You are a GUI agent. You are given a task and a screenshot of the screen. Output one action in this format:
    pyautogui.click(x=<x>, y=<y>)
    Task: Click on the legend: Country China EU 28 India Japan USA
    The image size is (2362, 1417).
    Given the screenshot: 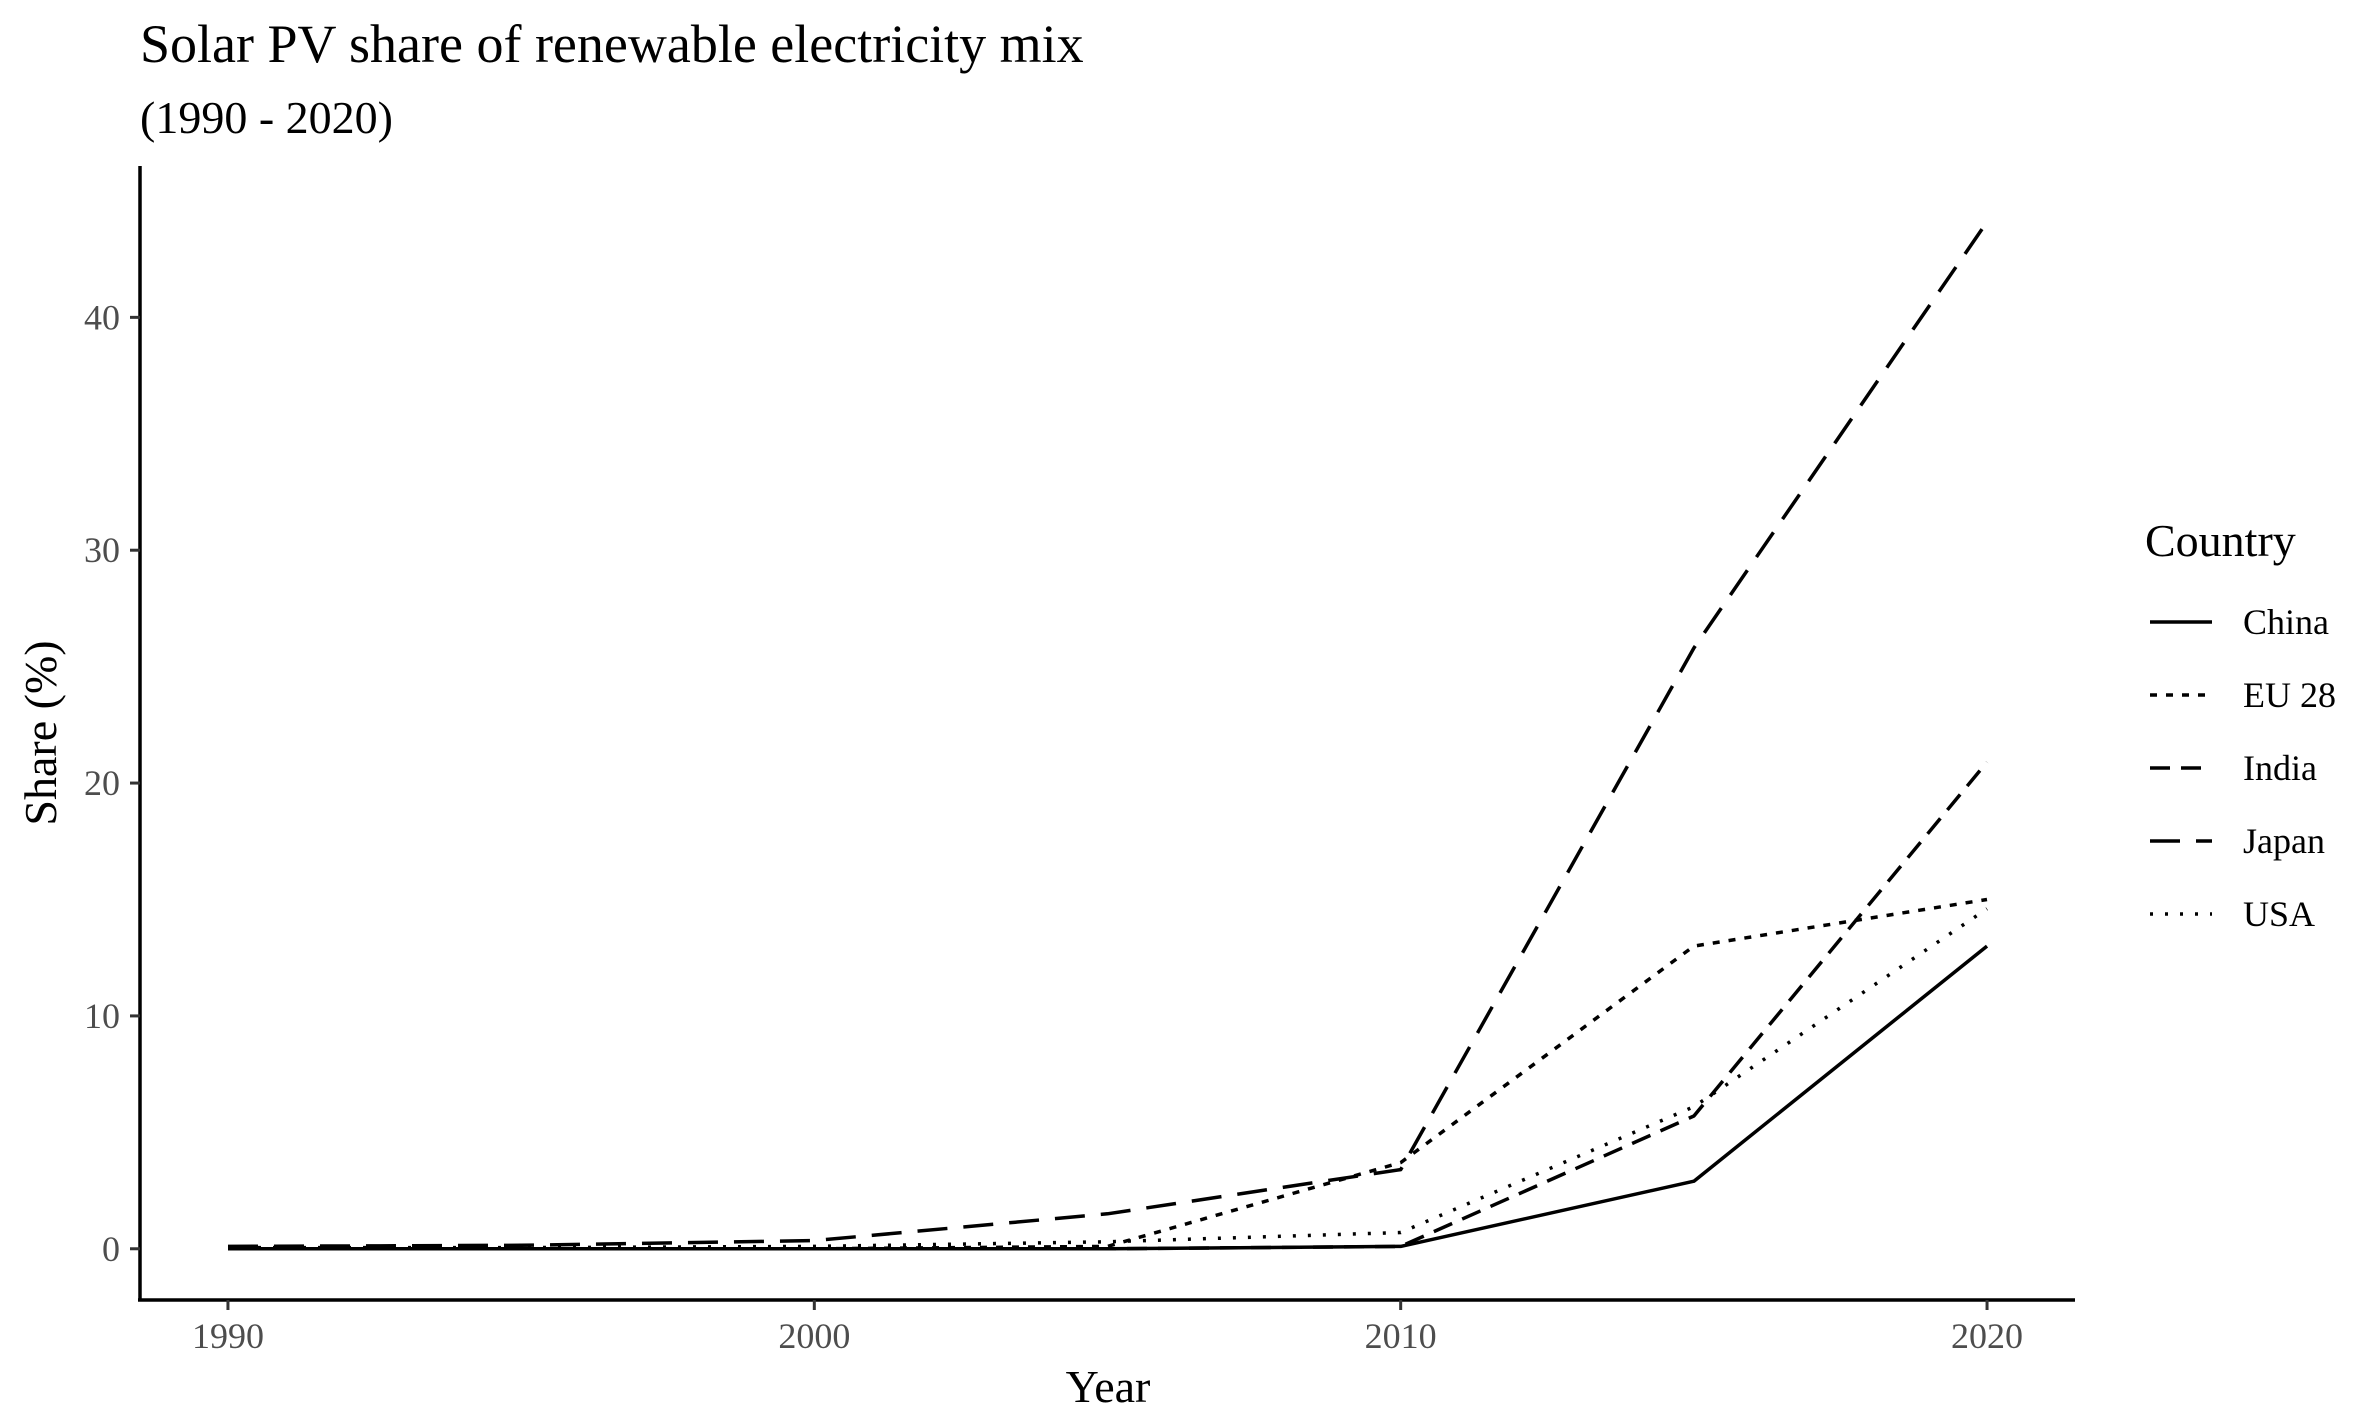 What is the action you would take?
    pyautogui.click(x=2240, y=724)
    